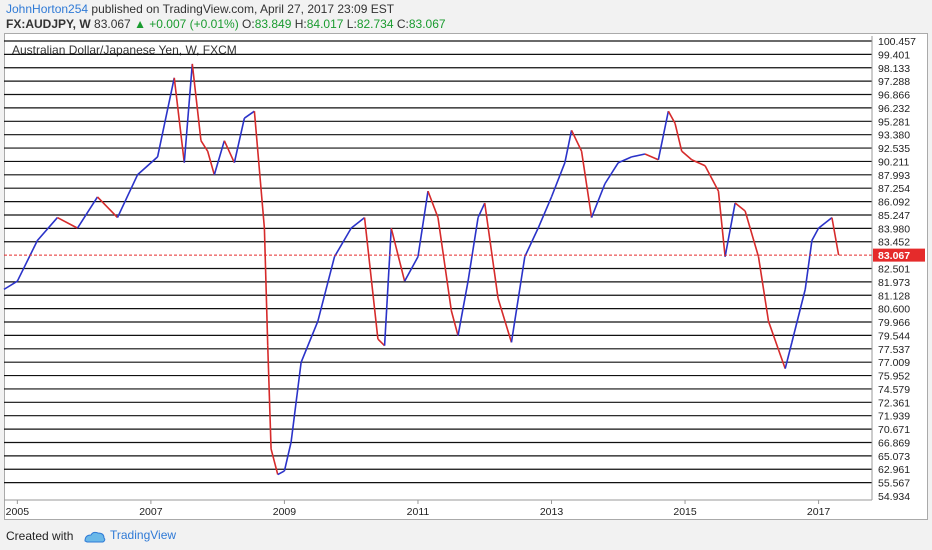  I want to click on tradingview-logo-icon, so click(95, 537).